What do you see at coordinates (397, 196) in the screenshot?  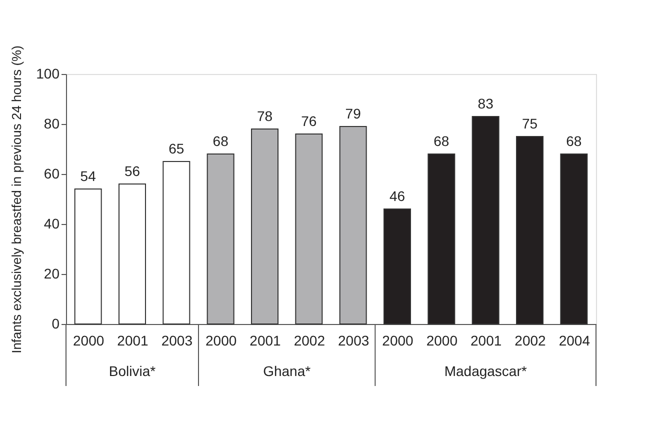 I see `data-label: 46` at bounding box center [397, 196].